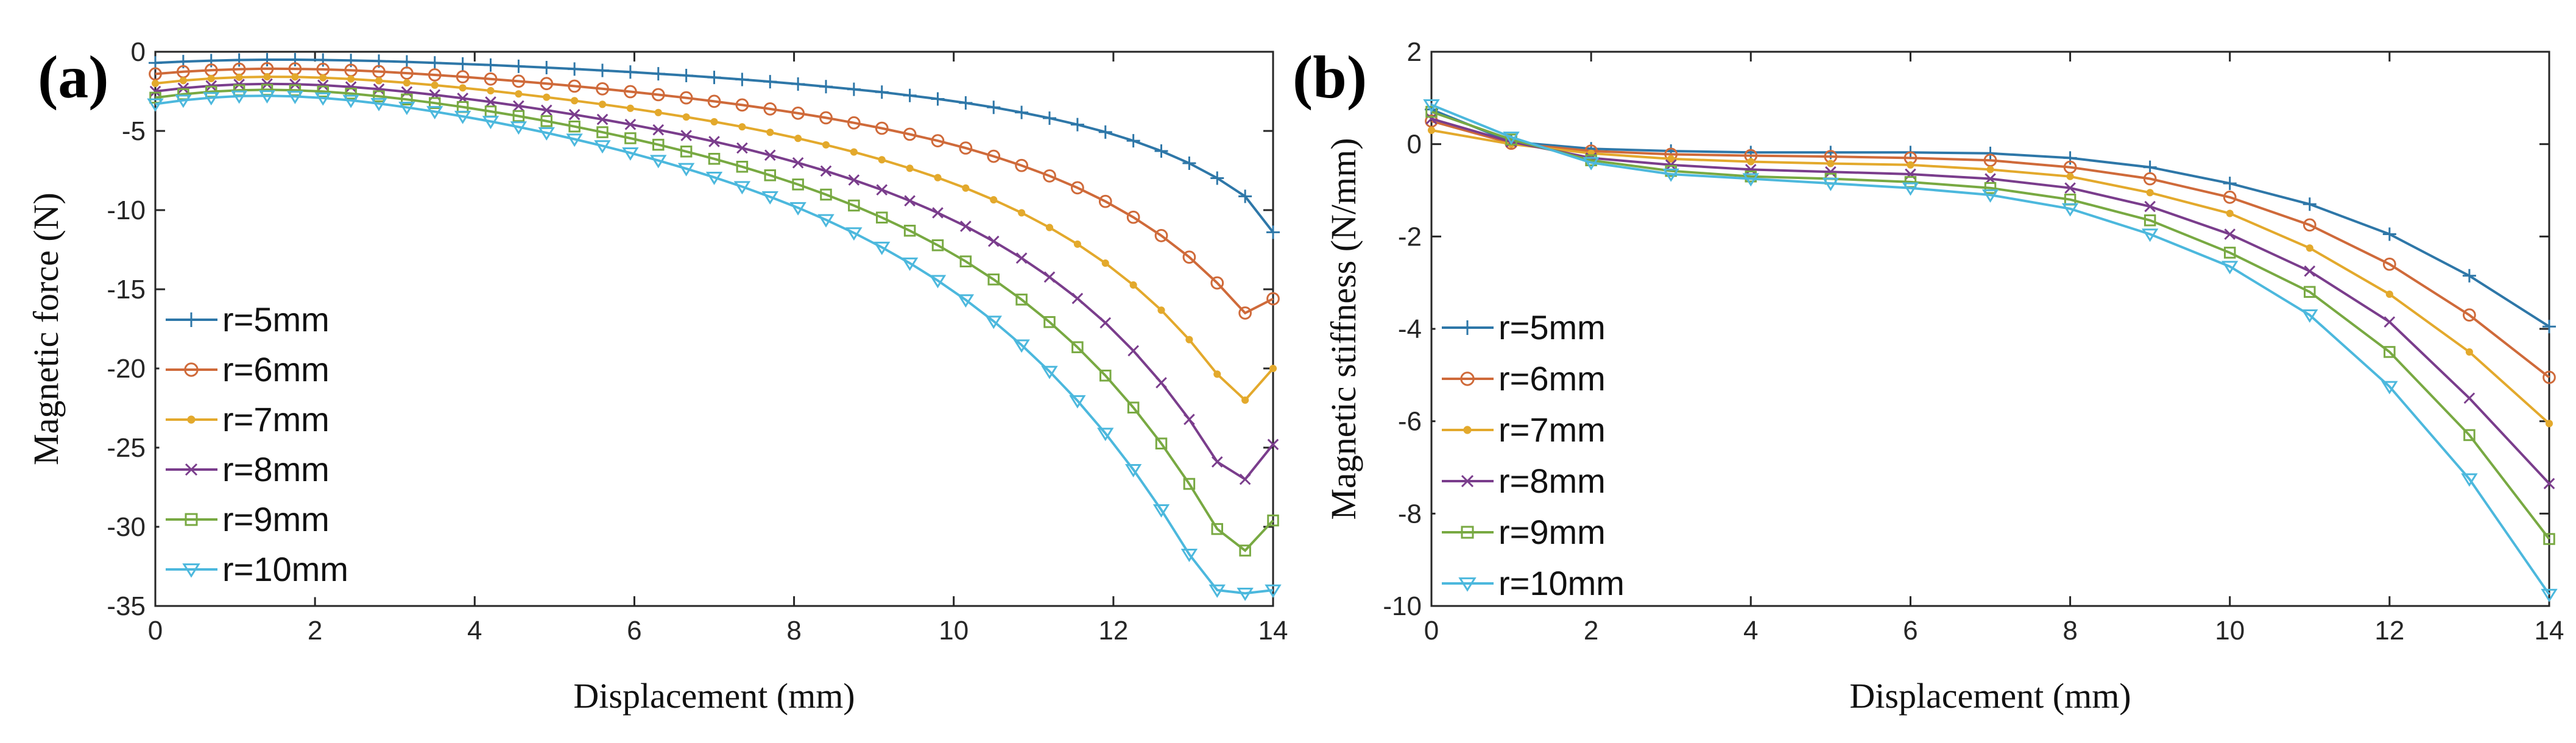  Describe the element at coordinates (138, 52) in the screenshot. I see `y-tick-label: 0` at that location.